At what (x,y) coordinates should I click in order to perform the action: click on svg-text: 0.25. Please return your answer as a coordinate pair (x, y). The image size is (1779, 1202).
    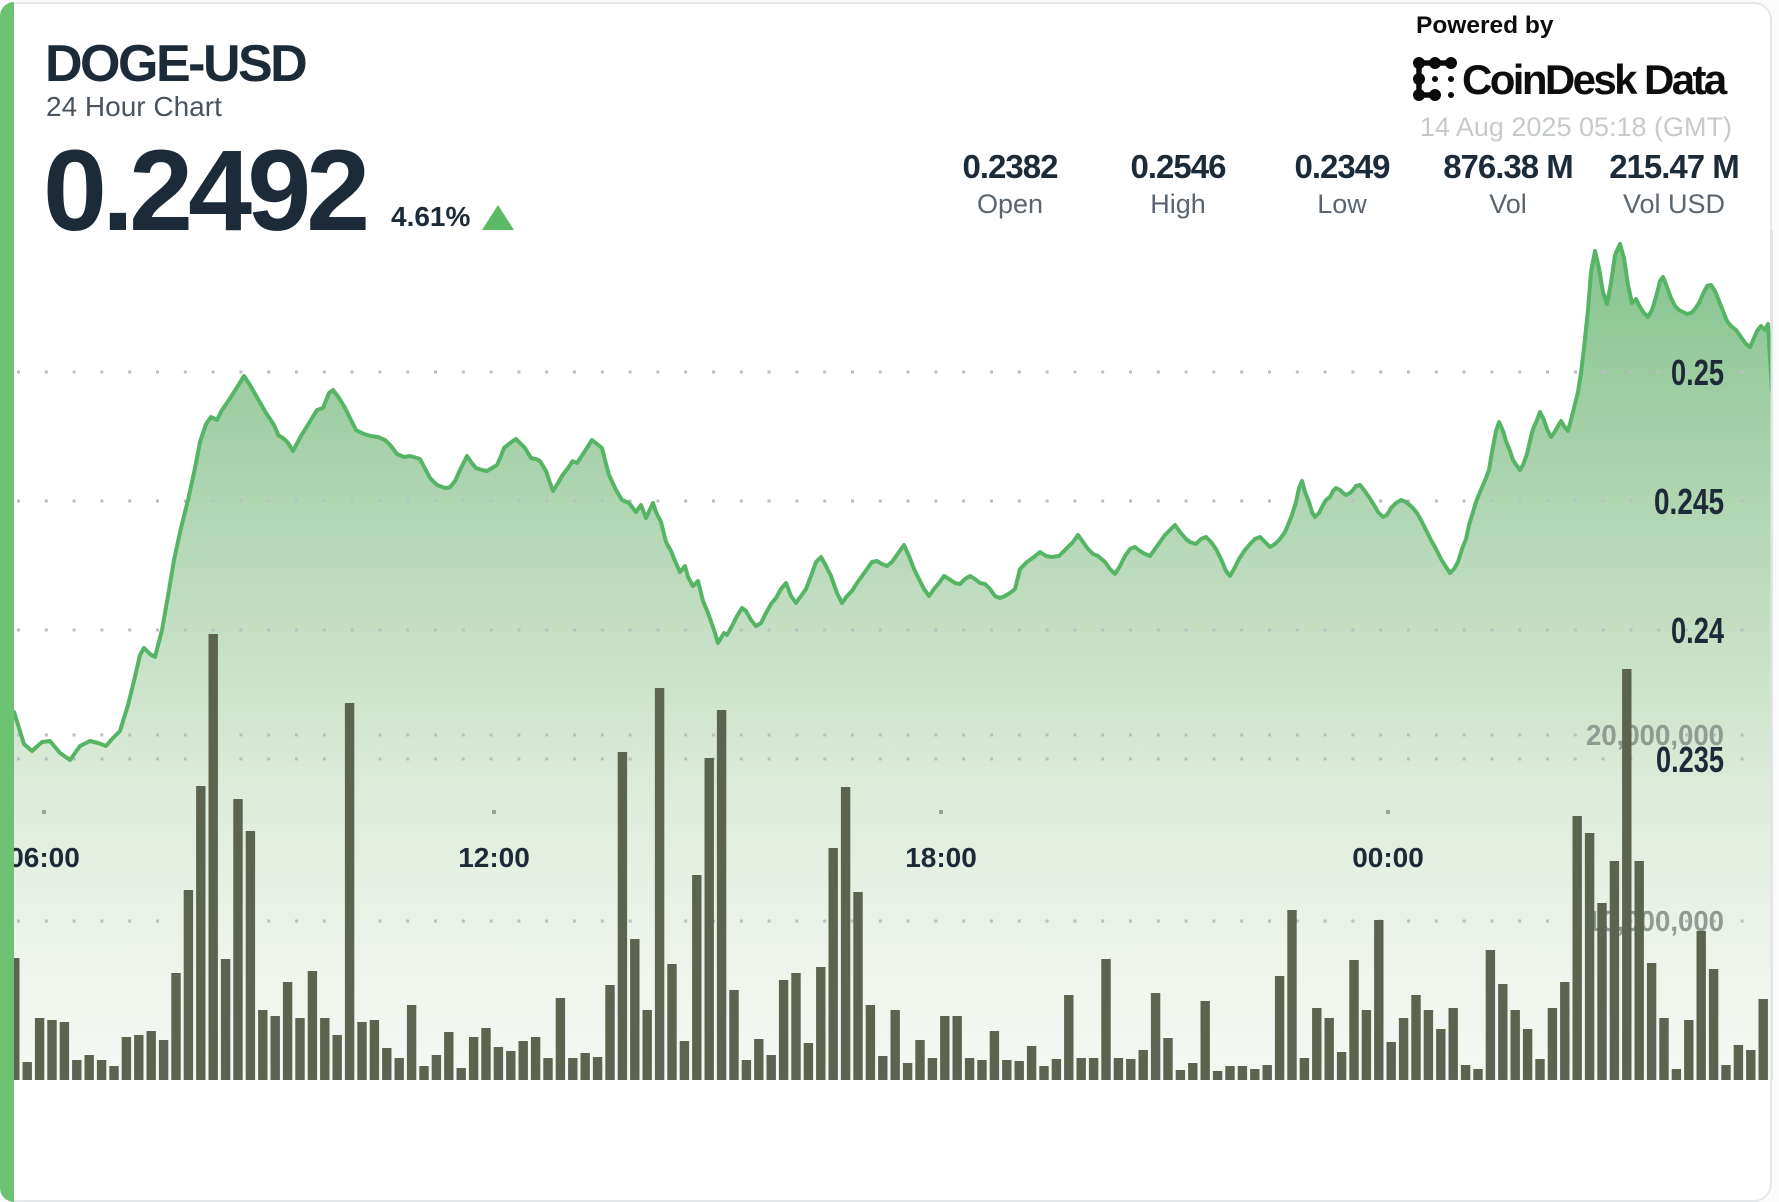
    Looking at the image, I should click on (1697, 372).